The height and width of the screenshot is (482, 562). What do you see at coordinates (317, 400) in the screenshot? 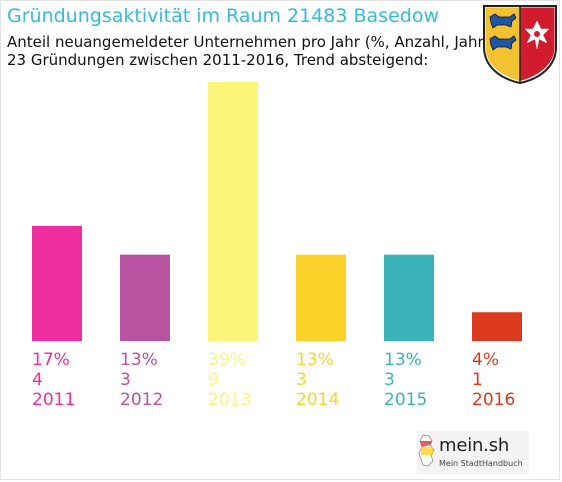
I see `year-label-2014: 2014` at bounding box center [317, 400].